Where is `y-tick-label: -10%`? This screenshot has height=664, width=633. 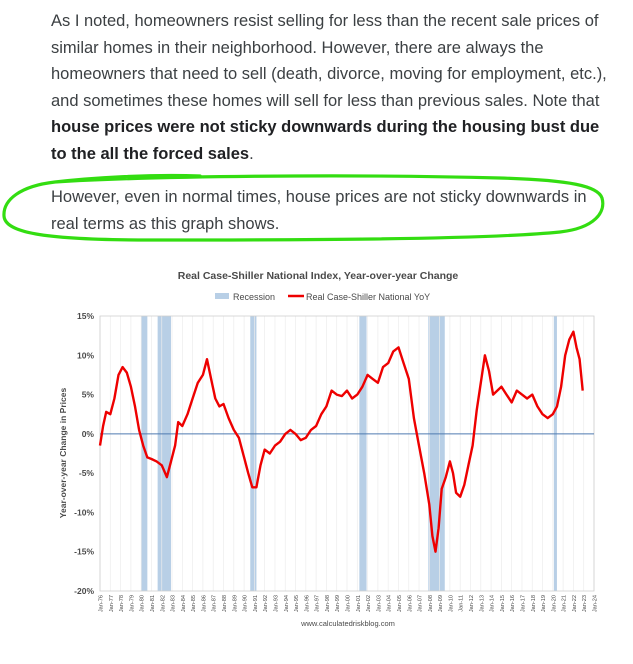 y-tick-label: -10% is located at coordinates (84, 512).